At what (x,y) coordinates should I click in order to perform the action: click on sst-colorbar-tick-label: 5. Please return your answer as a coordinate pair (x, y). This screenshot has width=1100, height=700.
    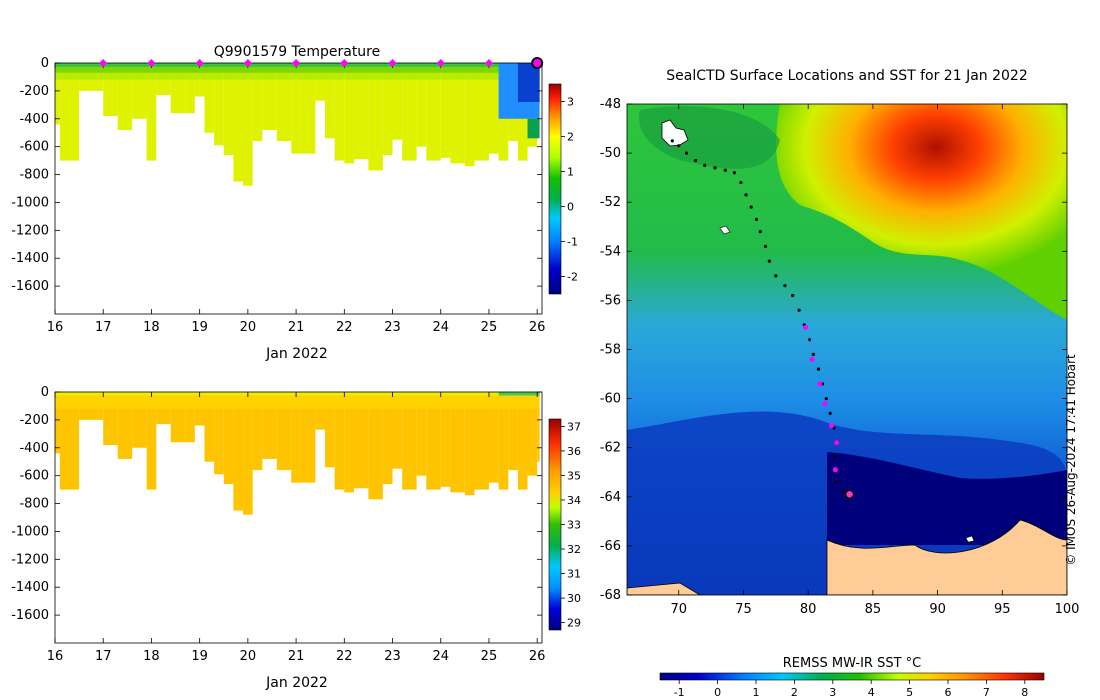
    Looking at the image, I should click on (909, 692).